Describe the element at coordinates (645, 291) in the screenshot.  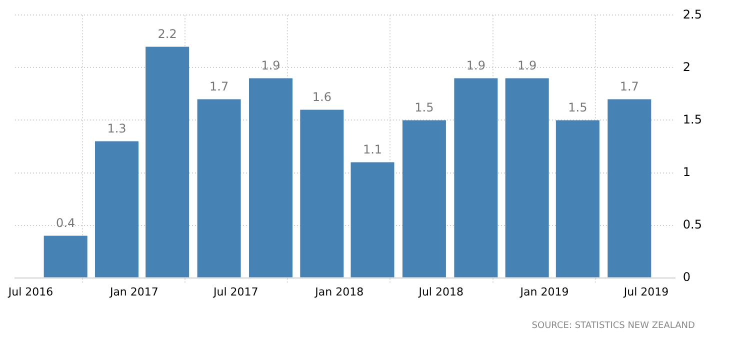
I see `x-tick-label: Jul 2019` at that location.